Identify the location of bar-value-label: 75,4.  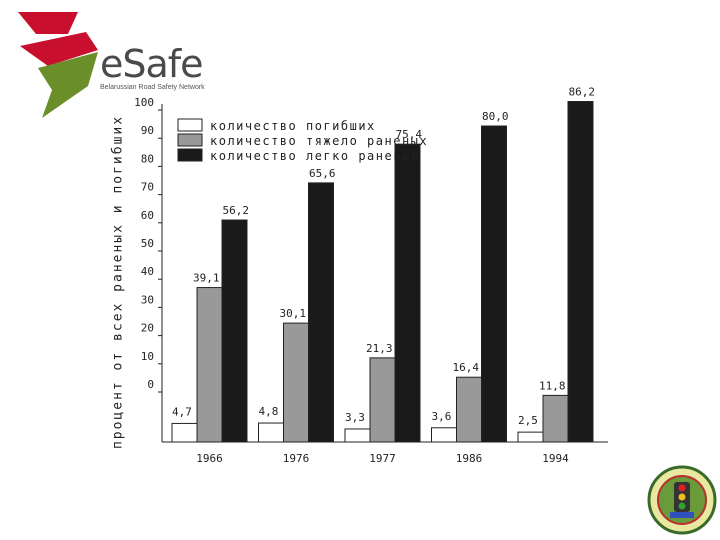
(409, 134).